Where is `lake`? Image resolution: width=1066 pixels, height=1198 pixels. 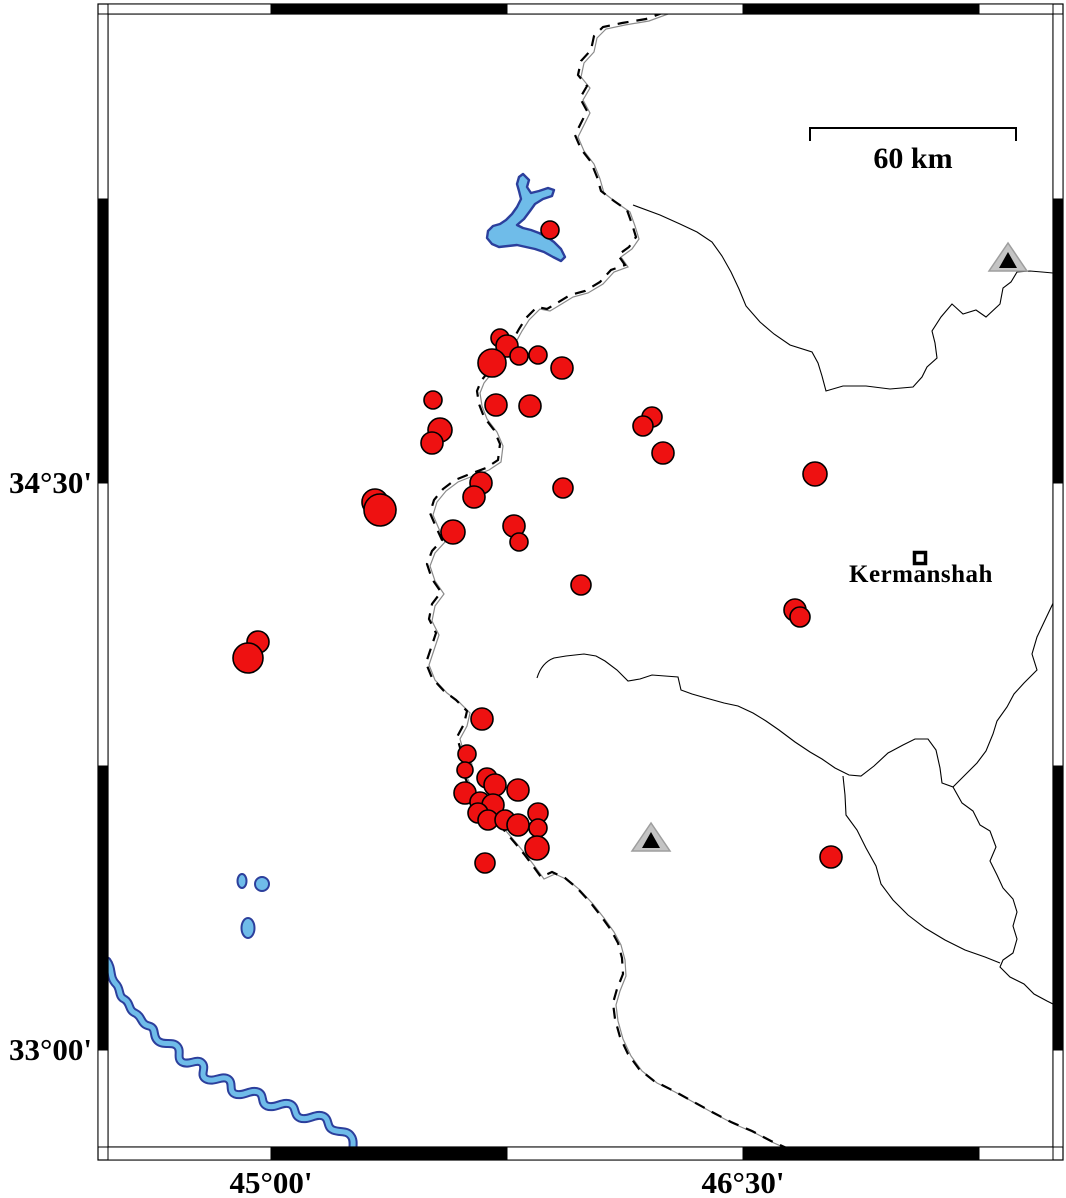
lake is located at coordinates (526, 217).